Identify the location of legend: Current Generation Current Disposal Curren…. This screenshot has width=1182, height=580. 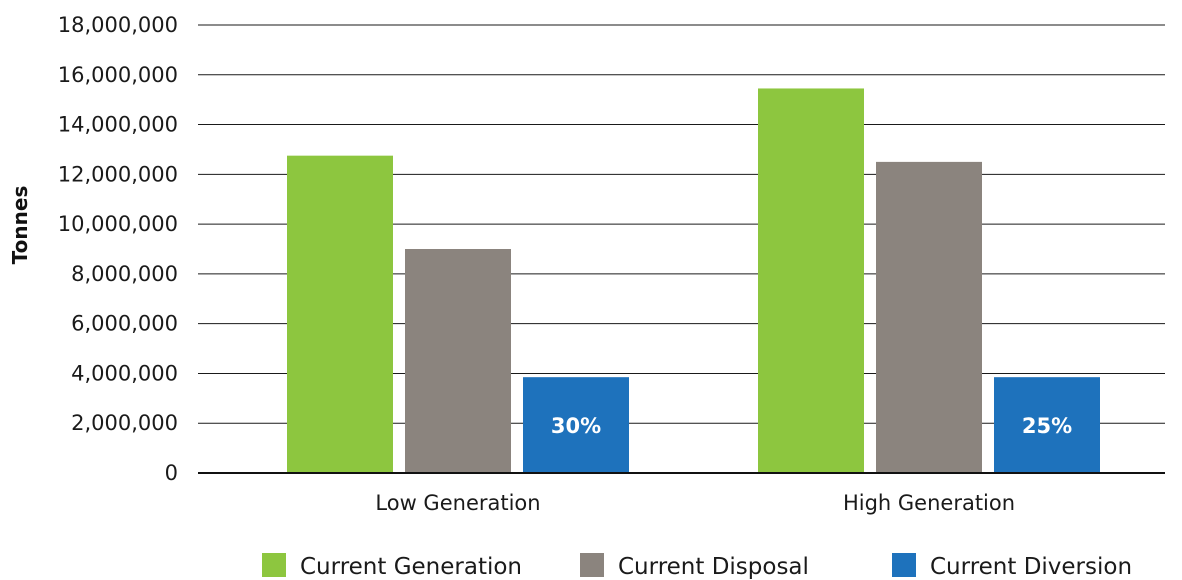
(697, 566).